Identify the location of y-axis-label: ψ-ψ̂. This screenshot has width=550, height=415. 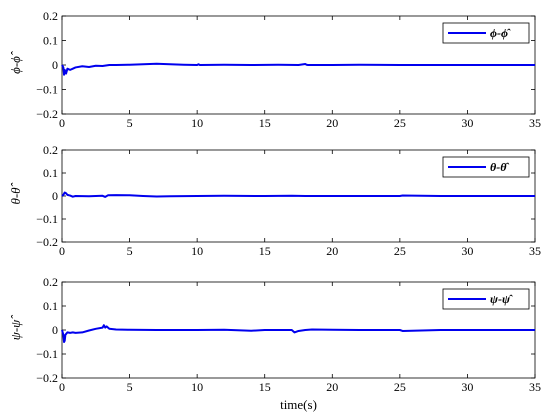
(15, 327).